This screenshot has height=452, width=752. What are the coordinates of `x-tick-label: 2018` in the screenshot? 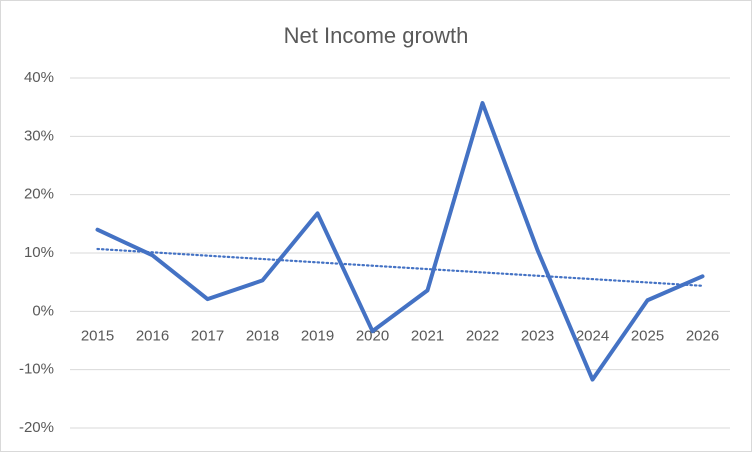 It's located at (262, 335).